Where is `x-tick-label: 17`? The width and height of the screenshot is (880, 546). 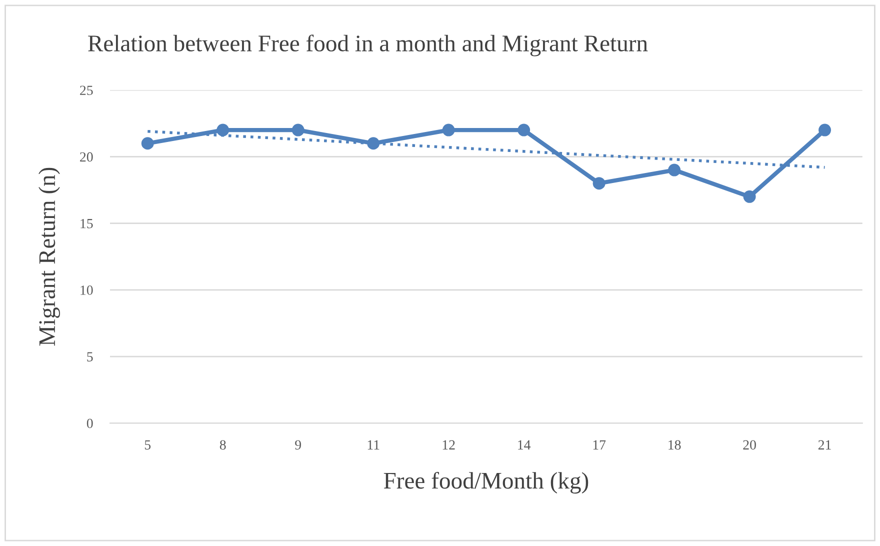 x-tick-label: 17 is located at coordinates (599, 445).